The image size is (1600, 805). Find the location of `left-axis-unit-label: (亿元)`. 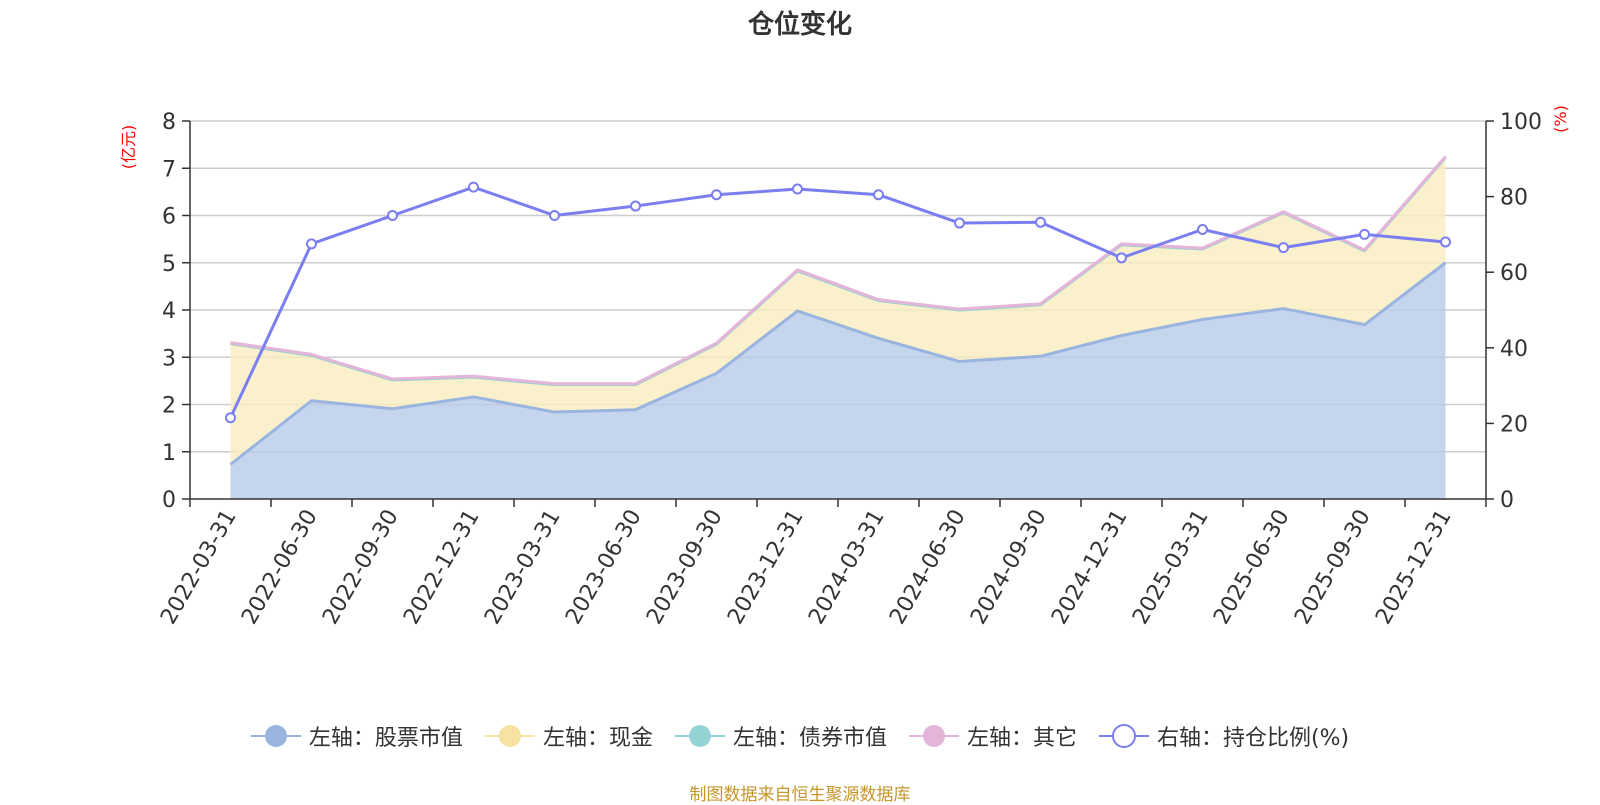

left-axis-unit-label: (亿元) is located at coordinates (128, 147).